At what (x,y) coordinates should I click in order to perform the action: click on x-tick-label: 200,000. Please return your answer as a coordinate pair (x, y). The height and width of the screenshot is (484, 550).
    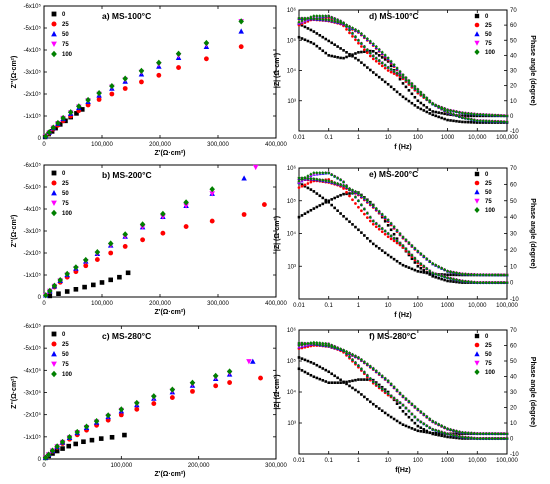
    Looking at the image, I should click on (199, 466).